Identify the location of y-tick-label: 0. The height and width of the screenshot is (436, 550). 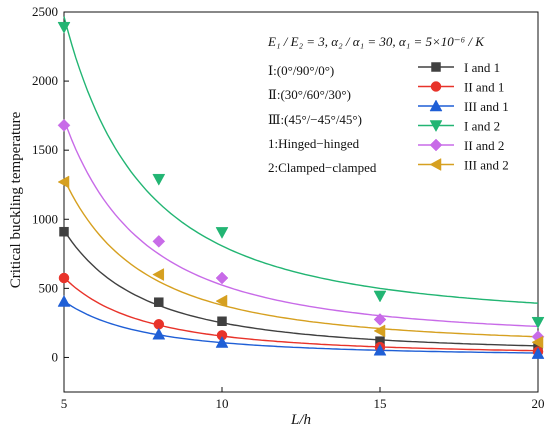
(55, 356).